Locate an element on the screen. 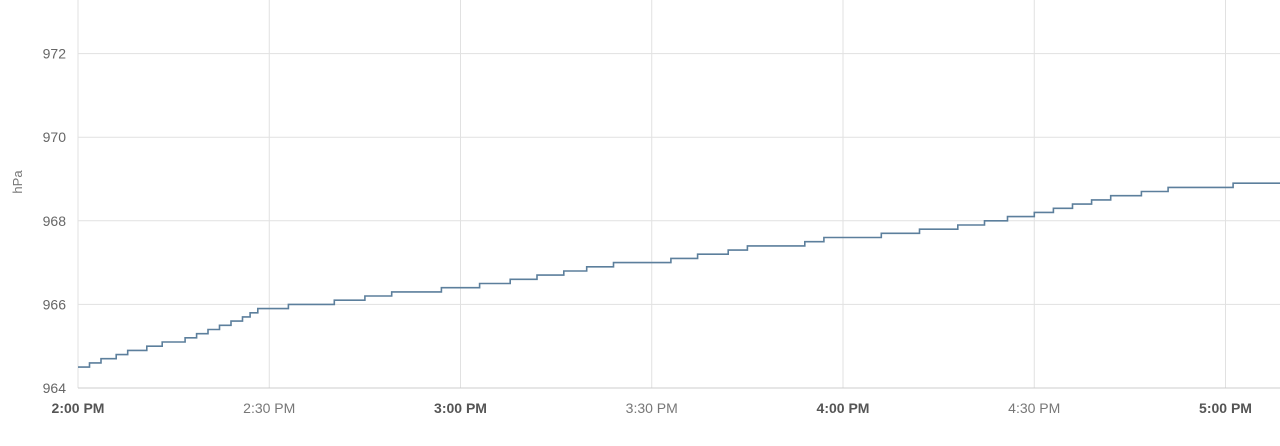 The width and height of the screenshot is (1280, 446). x-tick-label: 2:30 PM is located at coordinates (269, 408).